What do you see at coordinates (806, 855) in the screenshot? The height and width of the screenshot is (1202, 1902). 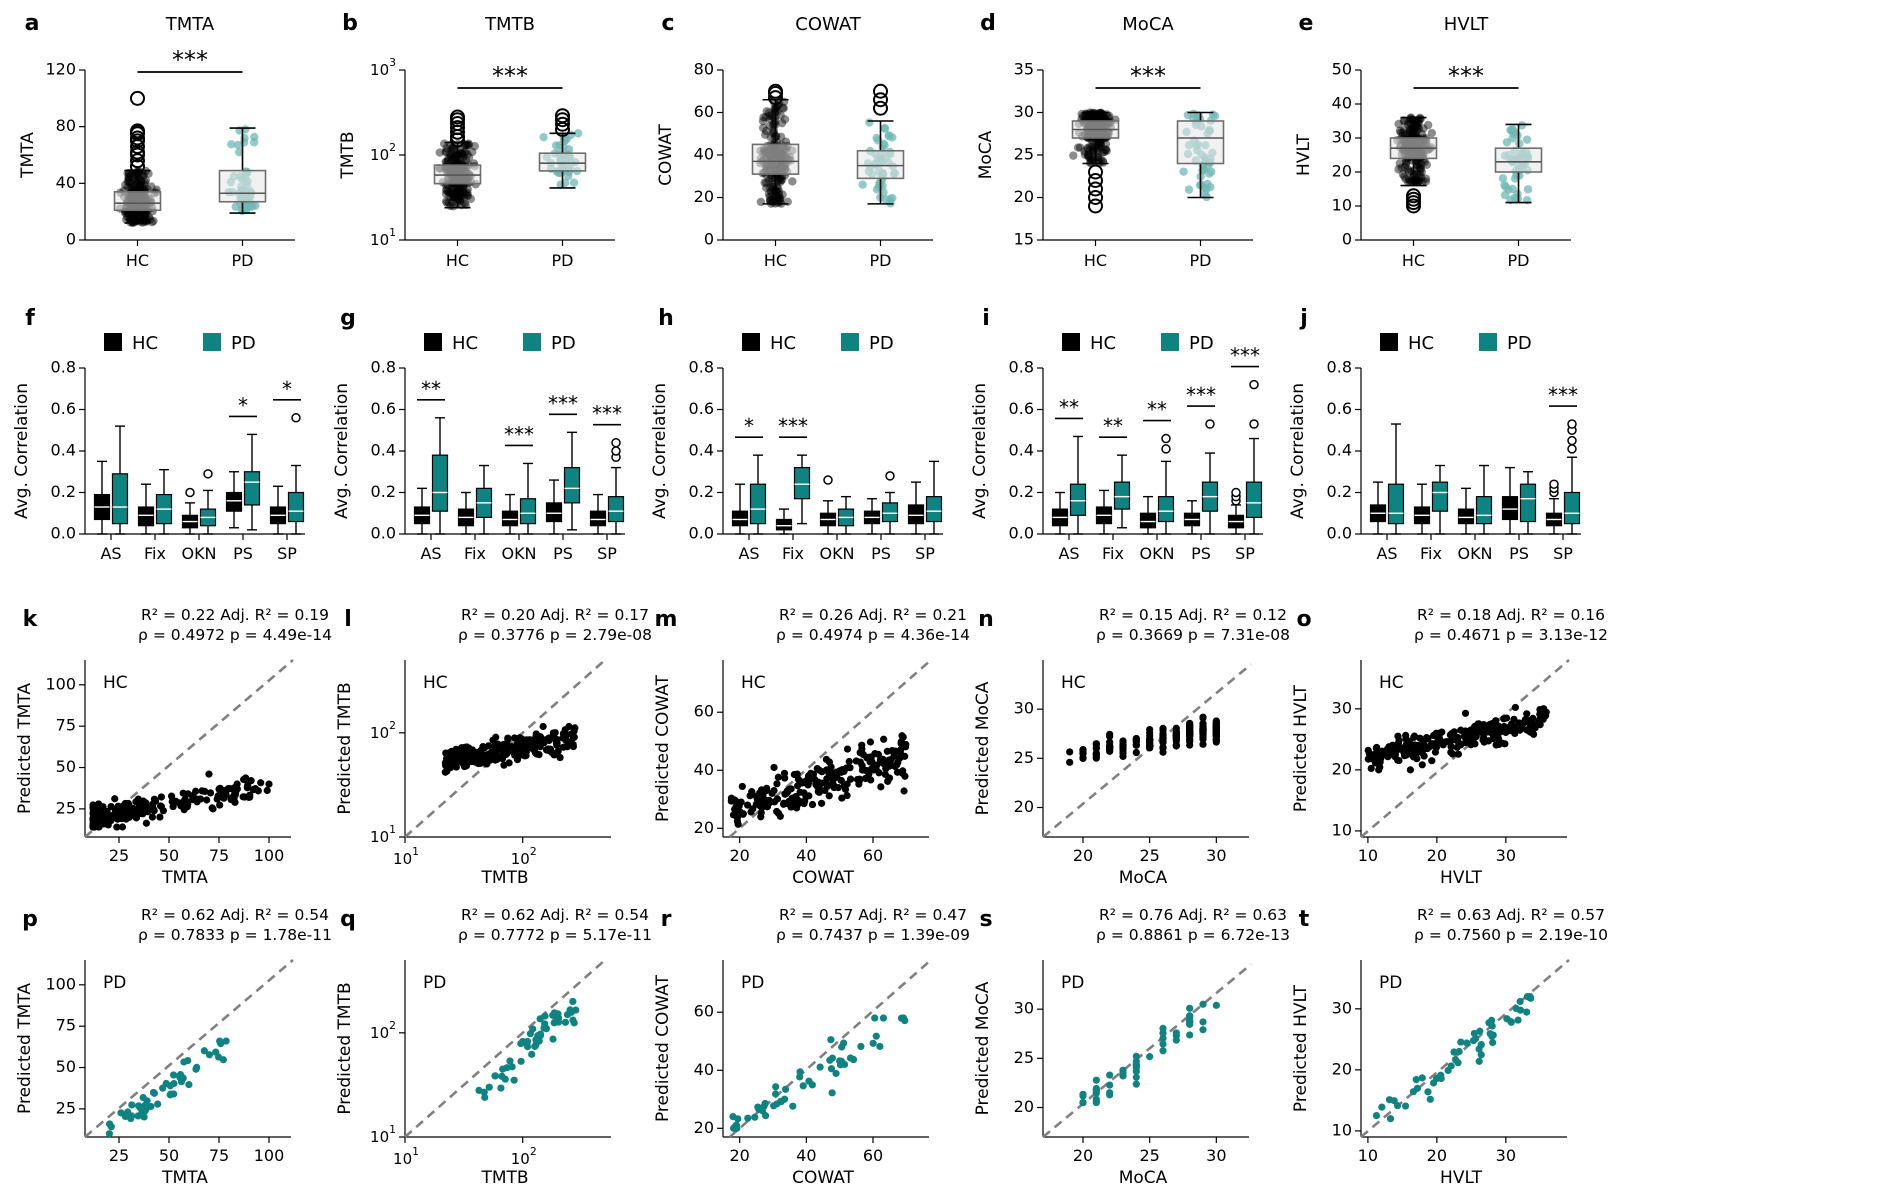 I see `x-tick-label: 40` at bounding box center [806, 855].